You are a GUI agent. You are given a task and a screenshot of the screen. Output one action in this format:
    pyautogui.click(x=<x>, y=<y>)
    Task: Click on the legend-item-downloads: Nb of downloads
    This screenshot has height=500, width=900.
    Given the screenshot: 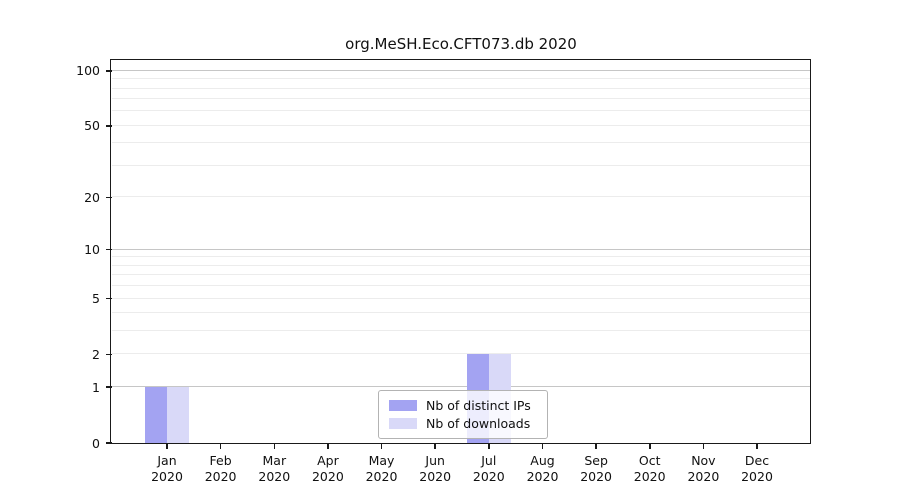 What is the action you would take?
    pyautogui.click(x=464, y=423)
    